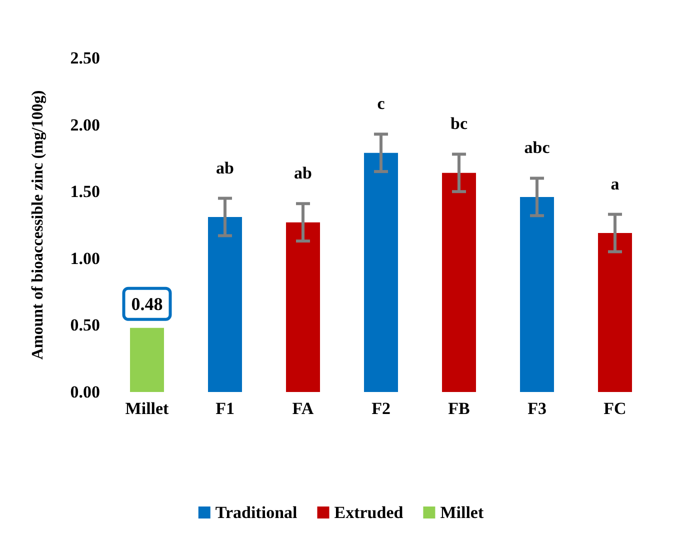  I want to click on legend-label: Traditional, so click(256, 512).